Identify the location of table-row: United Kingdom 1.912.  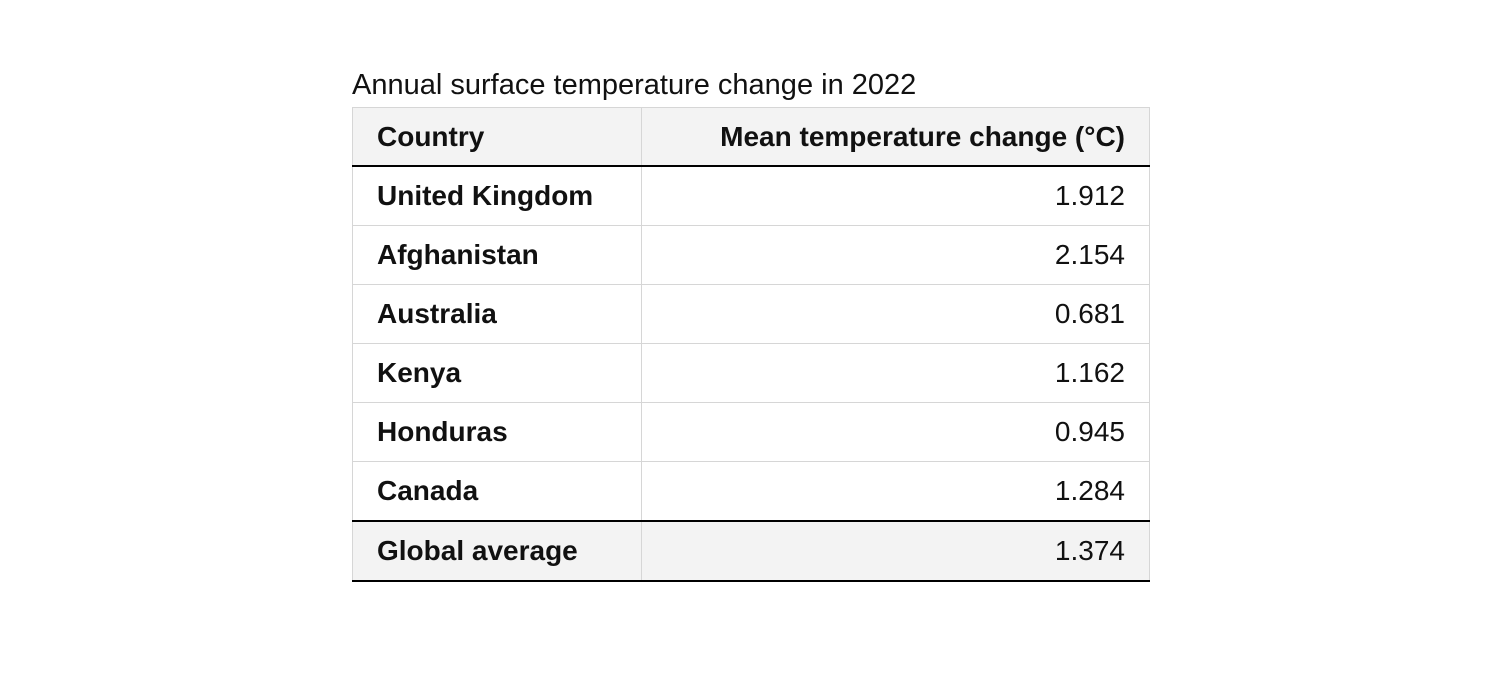
(751, 195).